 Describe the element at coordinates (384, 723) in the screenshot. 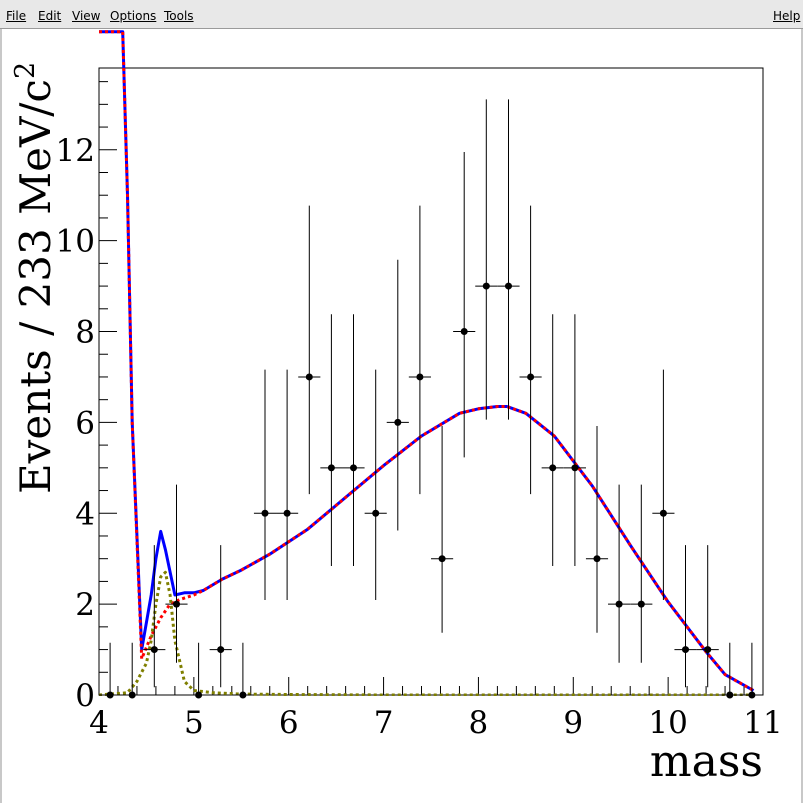

I see `x-tick-label: 7` at that location.